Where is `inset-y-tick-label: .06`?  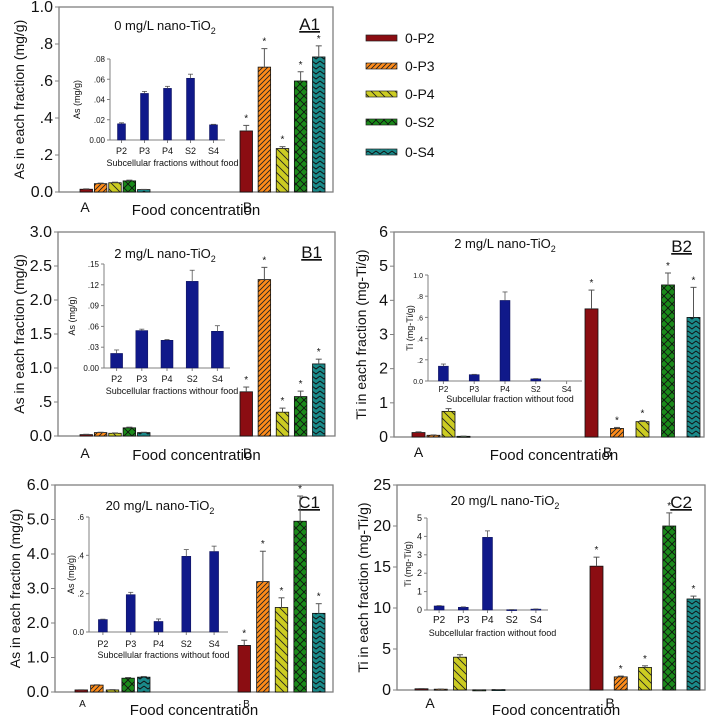
inset-y-tick-label: .06 is located at coordinates (94, 326).